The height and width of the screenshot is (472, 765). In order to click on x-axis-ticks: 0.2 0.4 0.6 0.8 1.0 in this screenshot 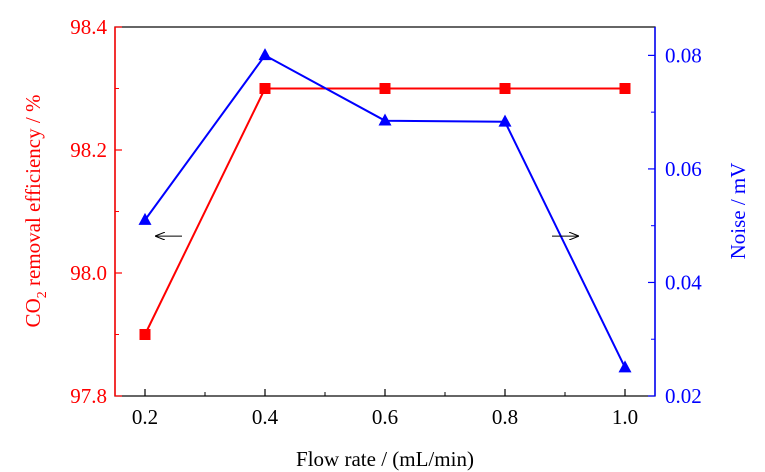, I will do `click(385, 409)`.